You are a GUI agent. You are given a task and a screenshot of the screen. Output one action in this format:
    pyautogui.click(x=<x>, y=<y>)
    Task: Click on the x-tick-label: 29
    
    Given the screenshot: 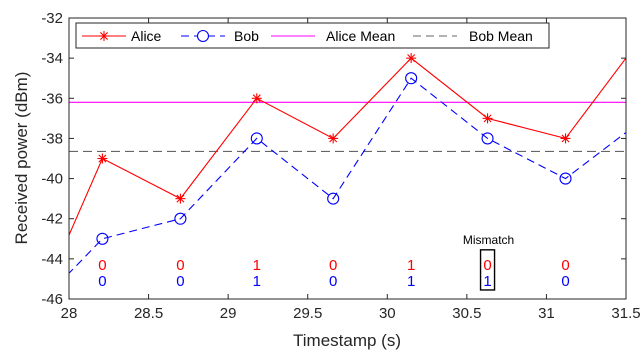 What is the action you would take?
    pyautogui.click(x=228, y=313)
    